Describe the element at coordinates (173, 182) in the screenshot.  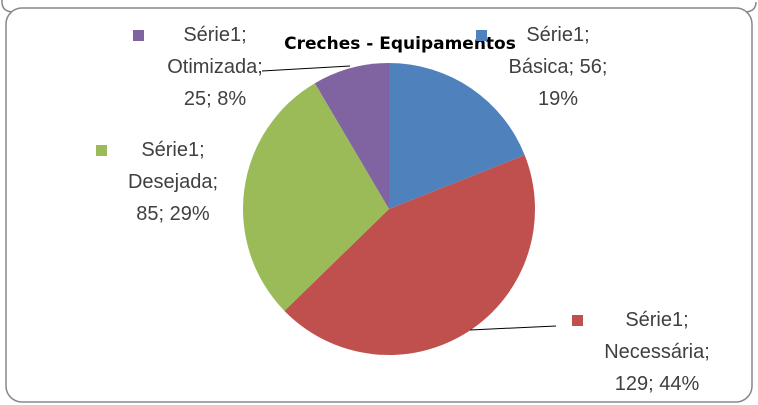
I see `data-label: Série1; Desejada; 85; 29%` at that location.